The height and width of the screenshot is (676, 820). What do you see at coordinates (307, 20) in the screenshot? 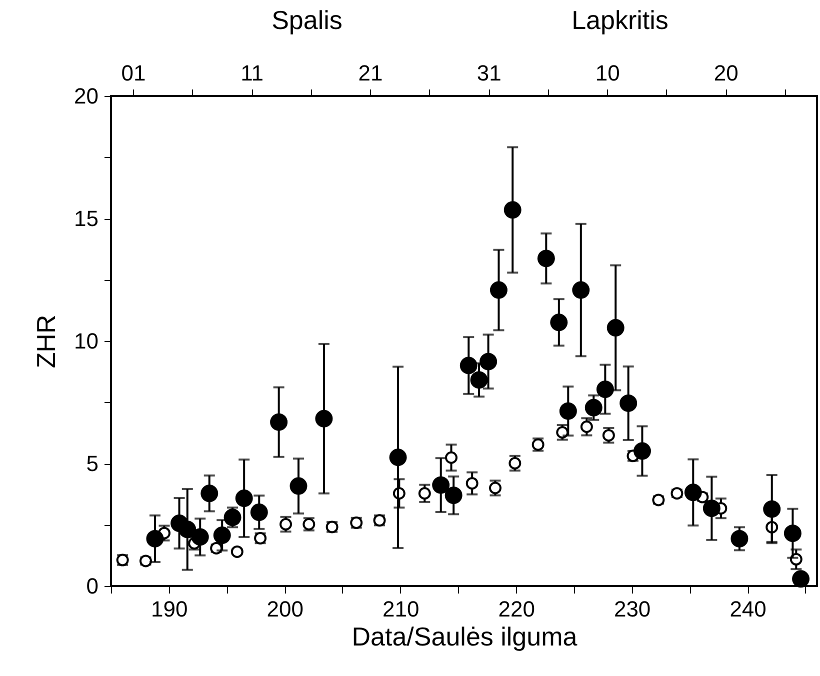
I see `text: Spalis` at bounding box center [307, 20].